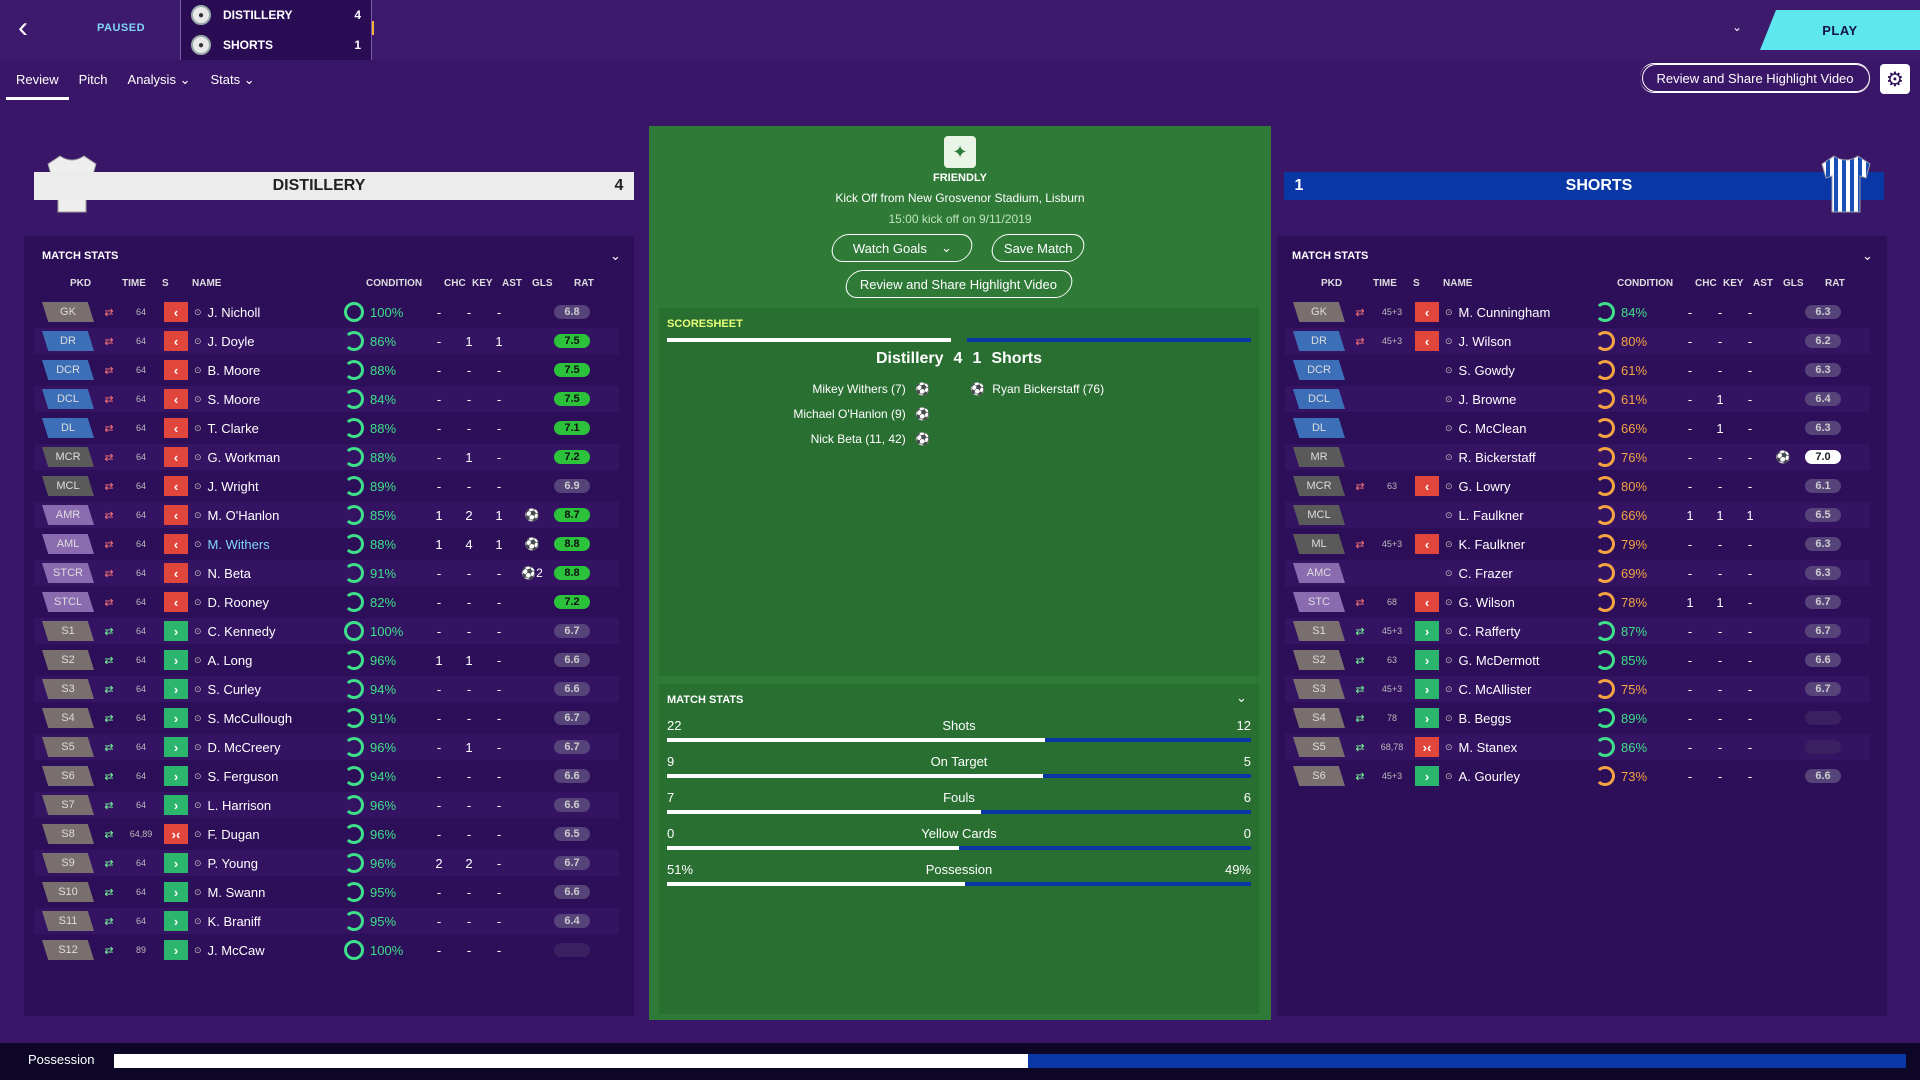 The image size is (1920, 1080). I want to click on table-row: DCL ⇄ 64 ‹ ⊙ S. Moore 84% - - - 7.5, so click(326, 399).